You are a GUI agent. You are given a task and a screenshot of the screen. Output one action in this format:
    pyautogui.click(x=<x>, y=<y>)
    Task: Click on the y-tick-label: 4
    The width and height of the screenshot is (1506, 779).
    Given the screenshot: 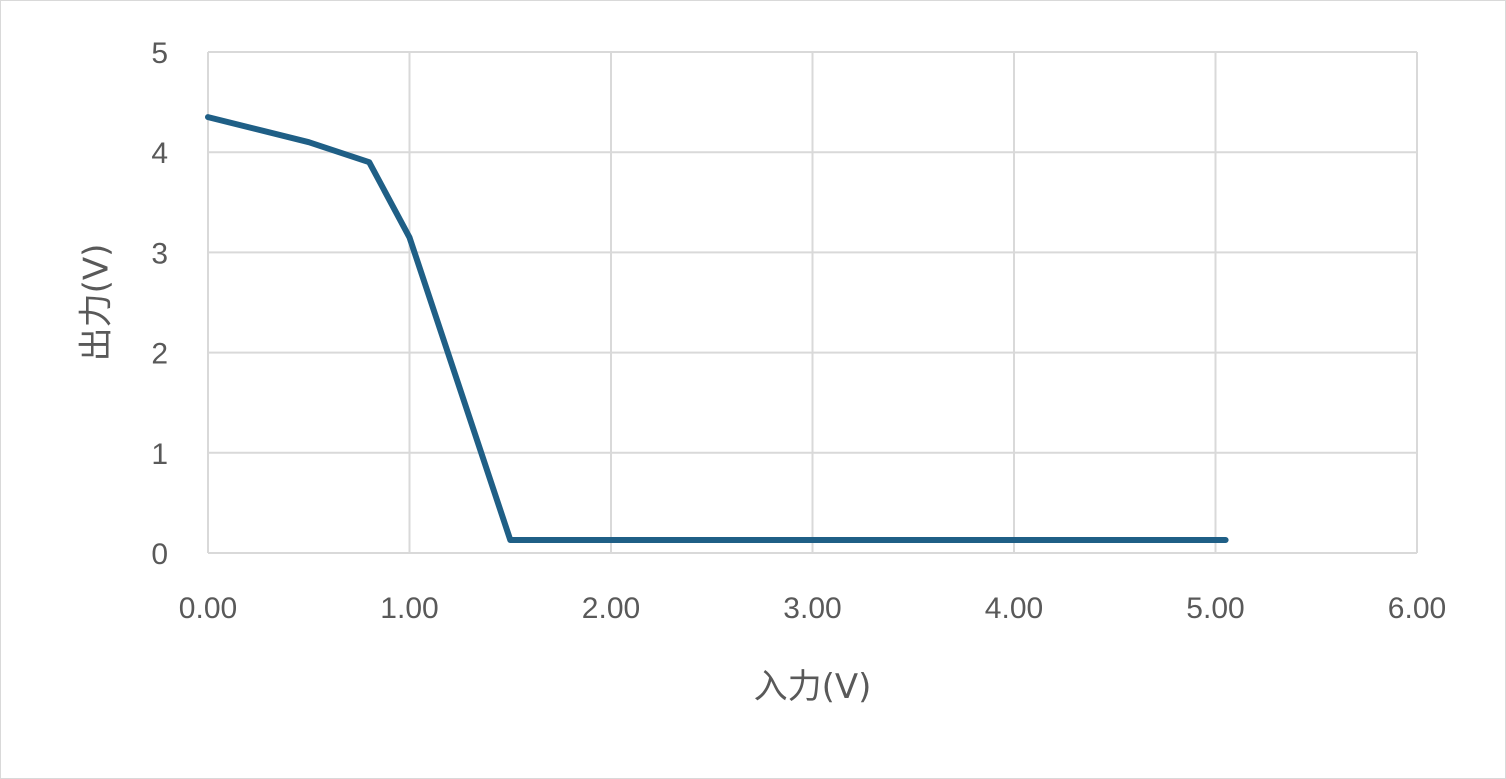 What is the action you would take?
    pyautogui.click(x=159, y=153)
    